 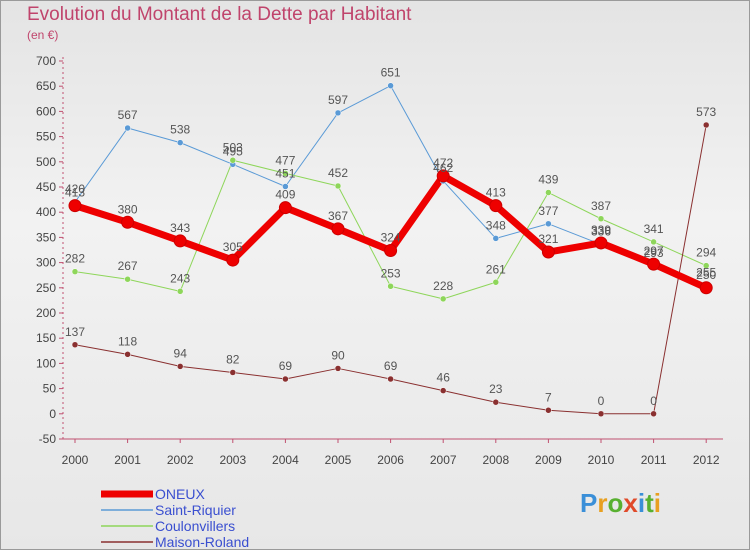 What do you see at coordinates (46, 313) in the screenshot?
I see `y-tick-label: 200` at bounding box center [46, 313].